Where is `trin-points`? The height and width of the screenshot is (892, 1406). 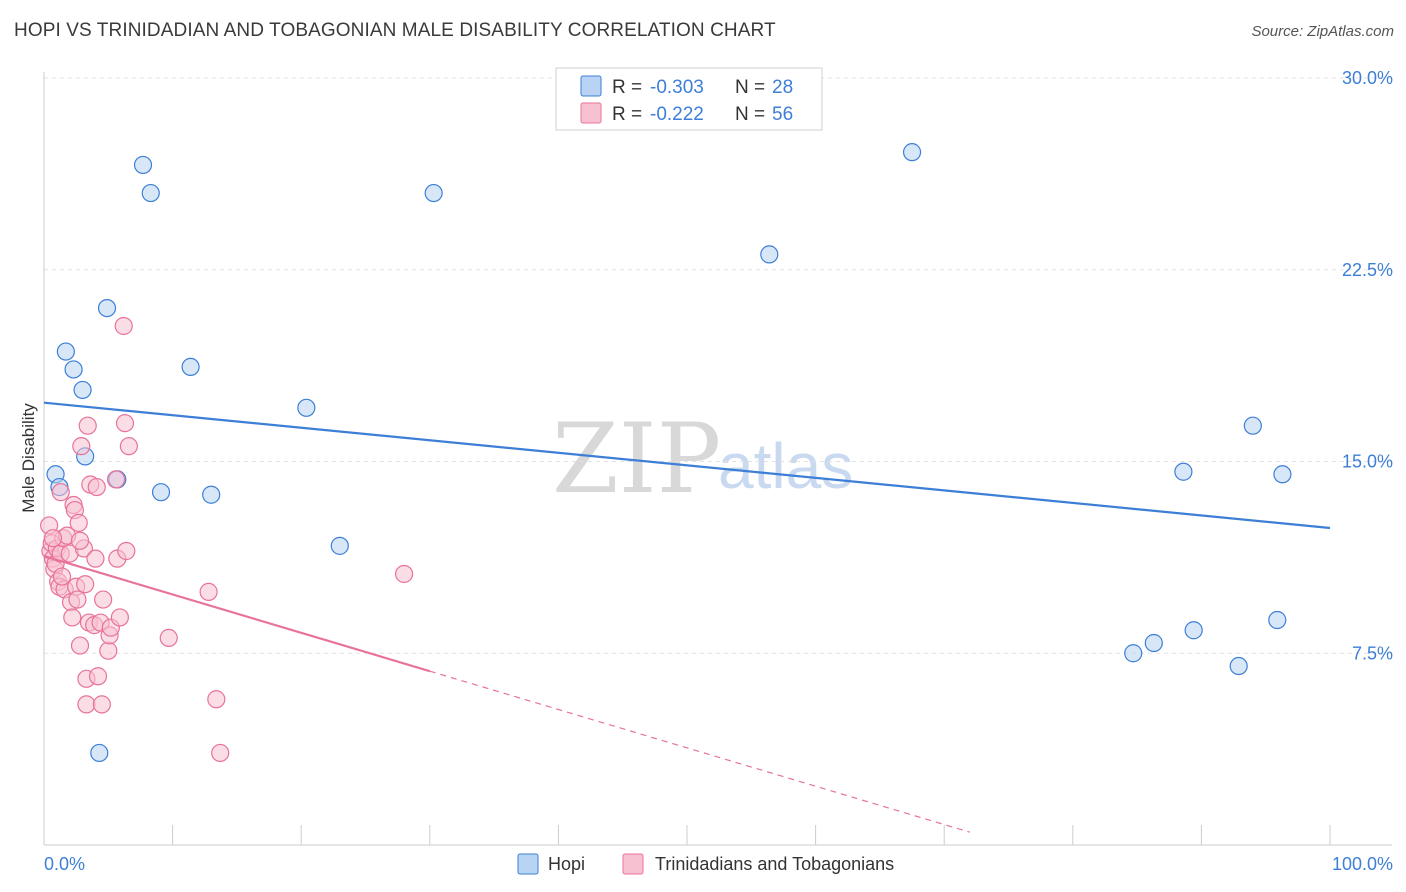
trin-points is located at coordinates (227, 539).